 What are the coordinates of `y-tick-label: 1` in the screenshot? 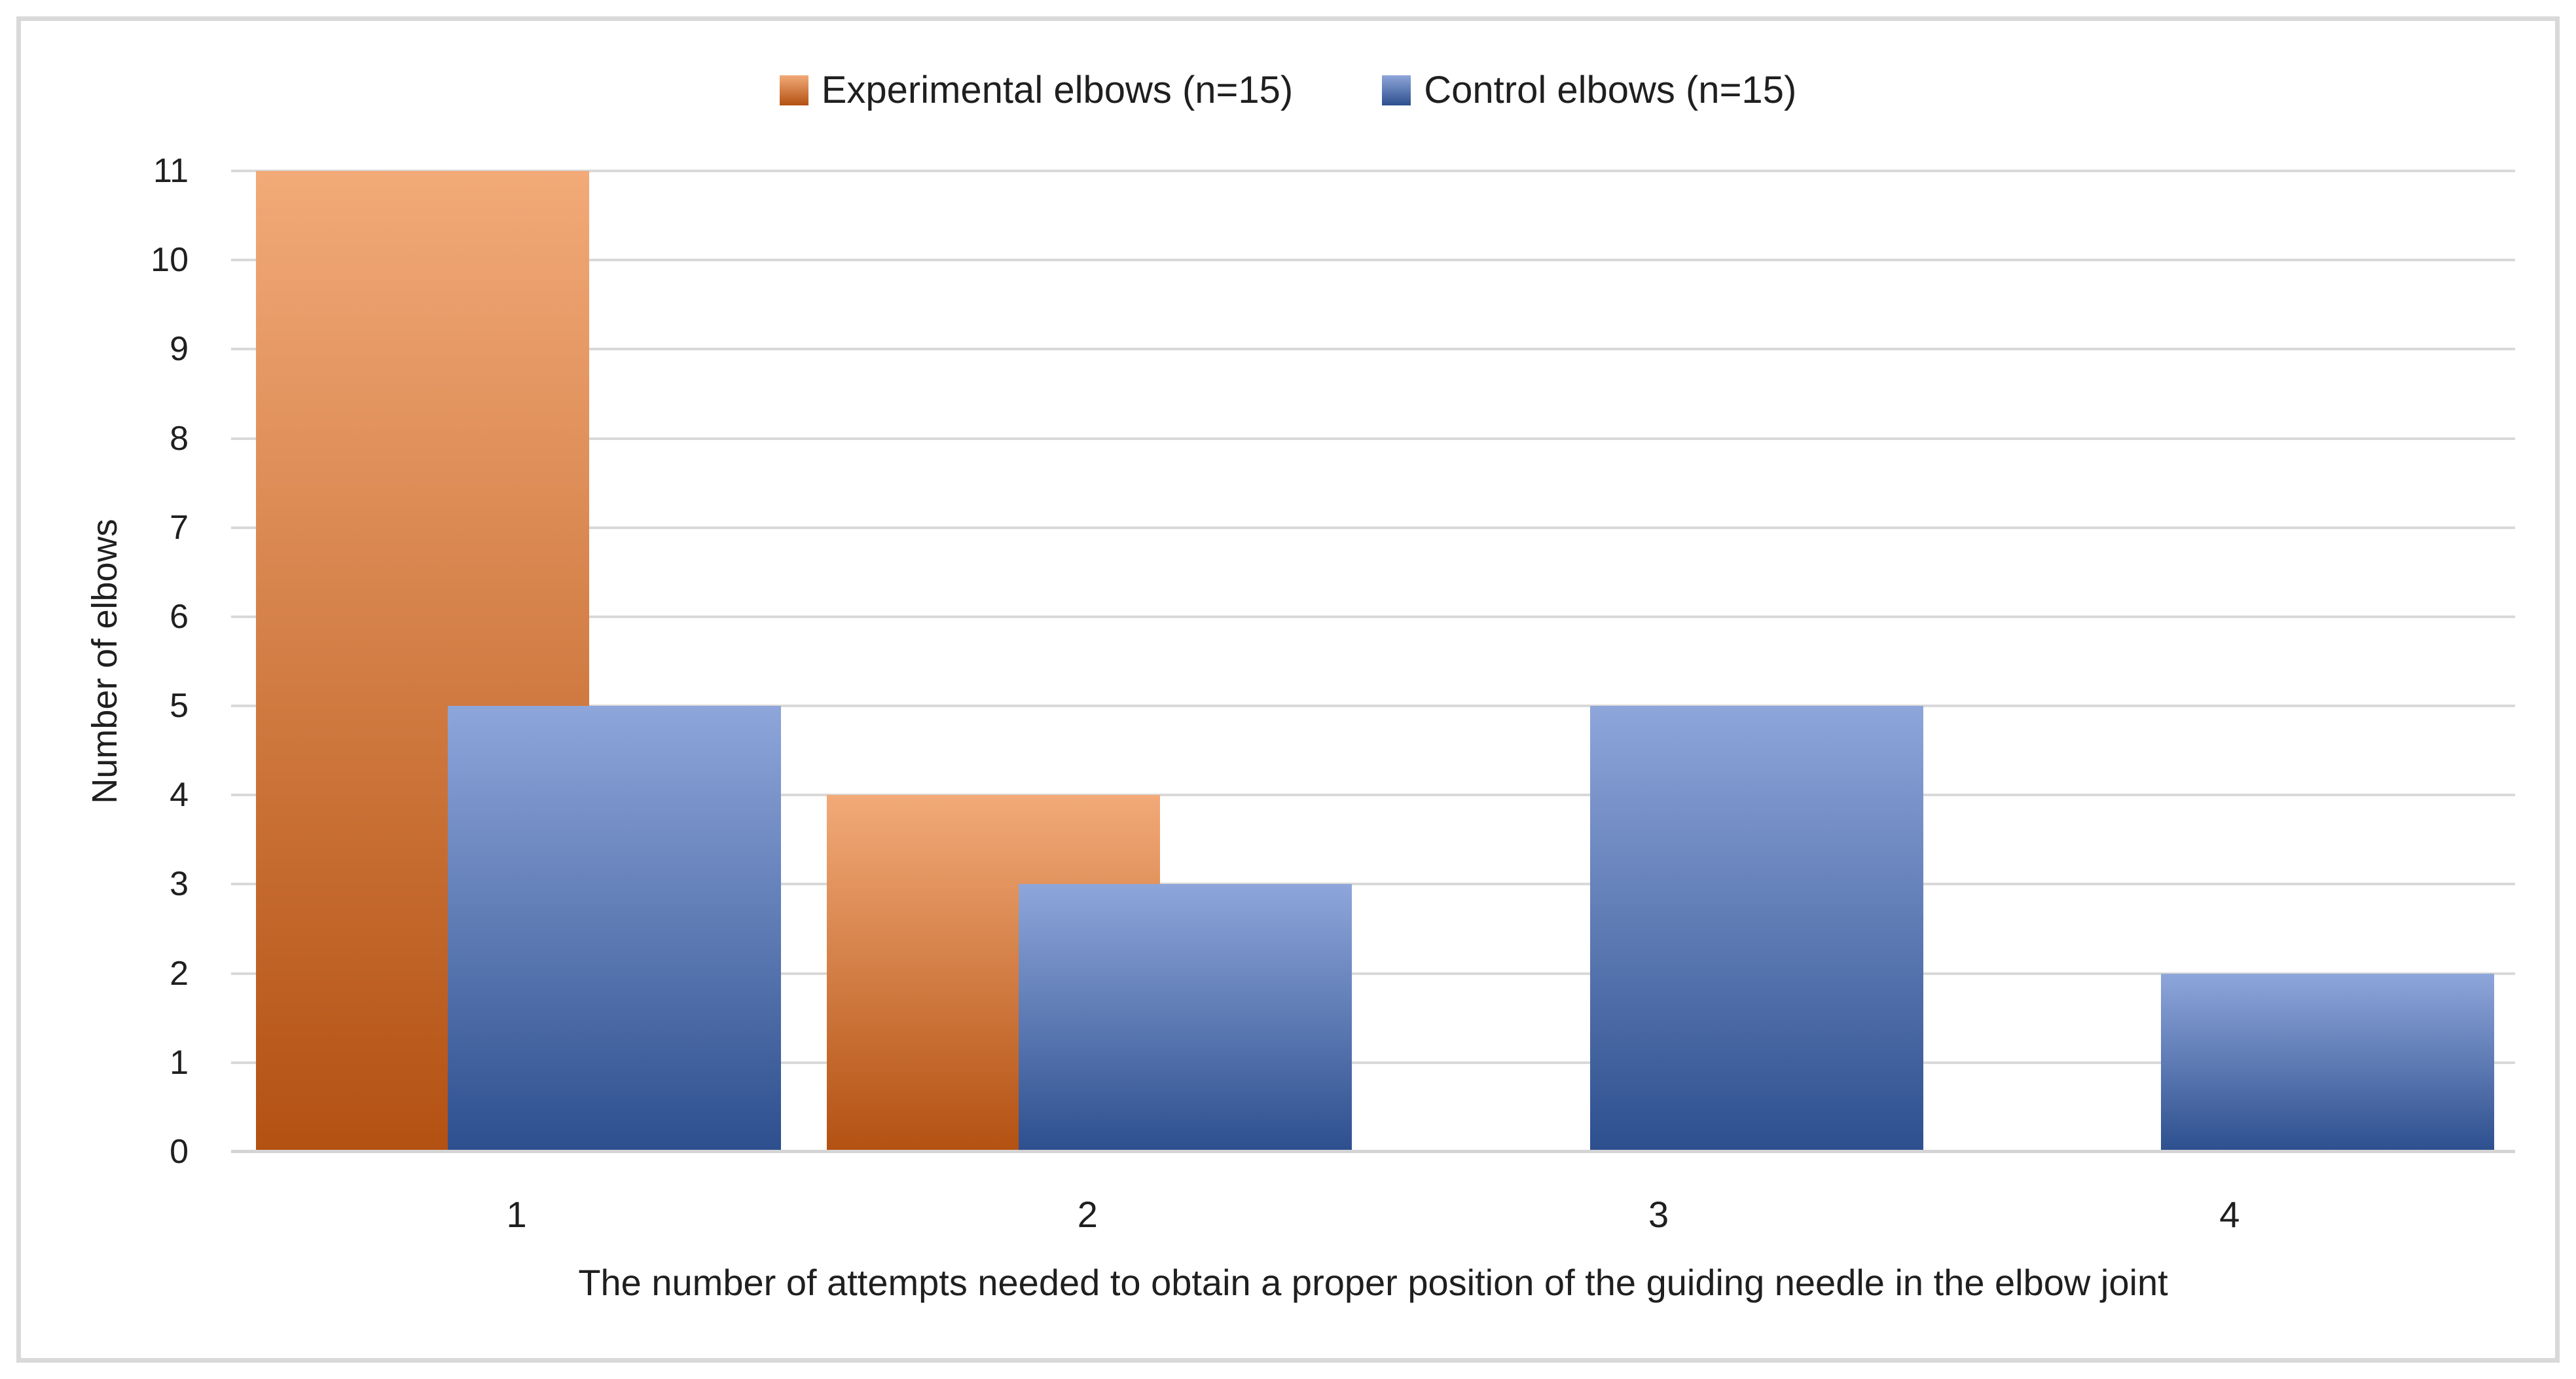 It's located at (179, 1062).